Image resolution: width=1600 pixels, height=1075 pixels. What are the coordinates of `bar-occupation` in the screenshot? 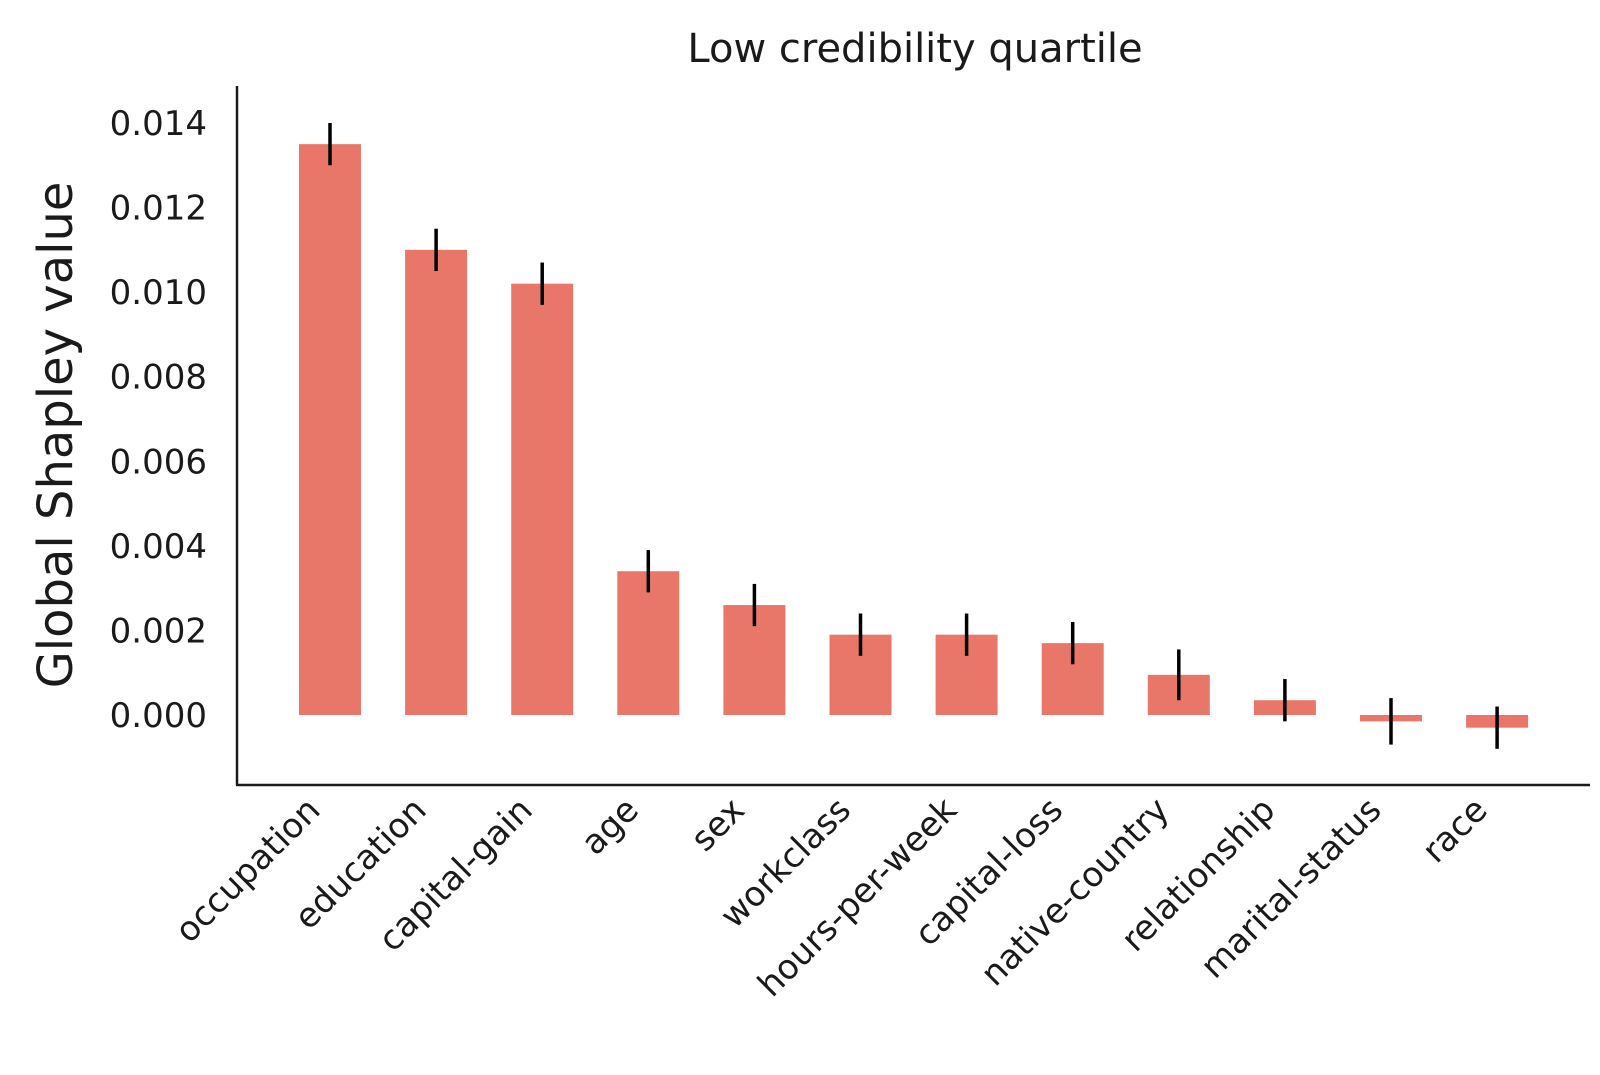 It's located at (330, 430).